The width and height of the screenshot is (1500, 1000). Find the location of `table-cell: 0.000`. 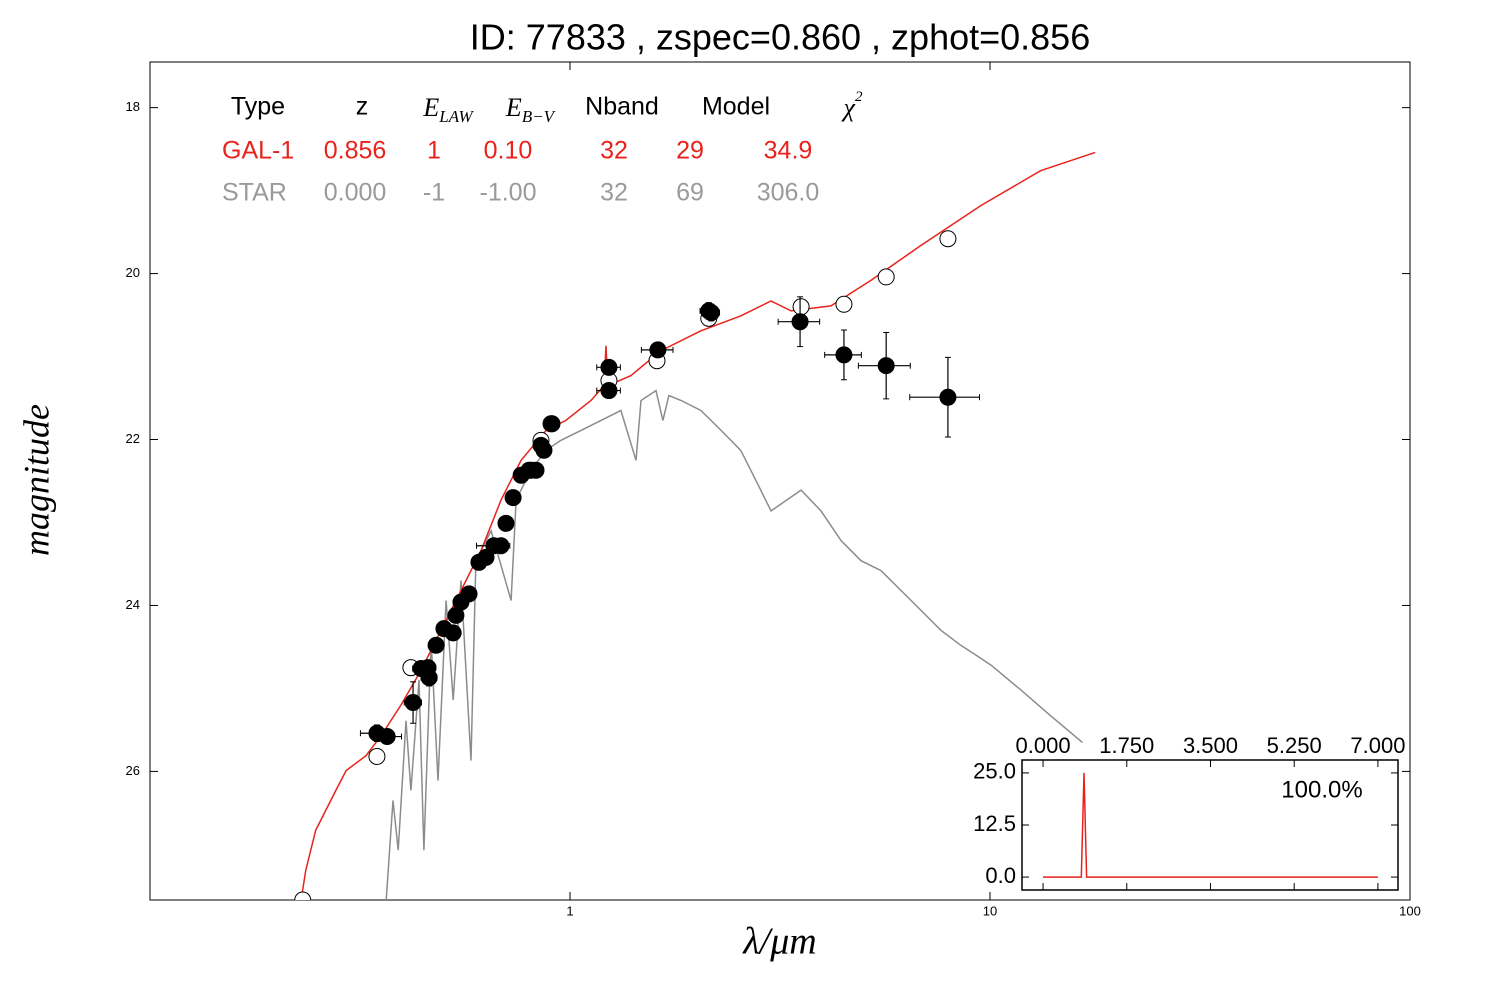

table-cell: 0.000 is located at coordinates (355, 193).